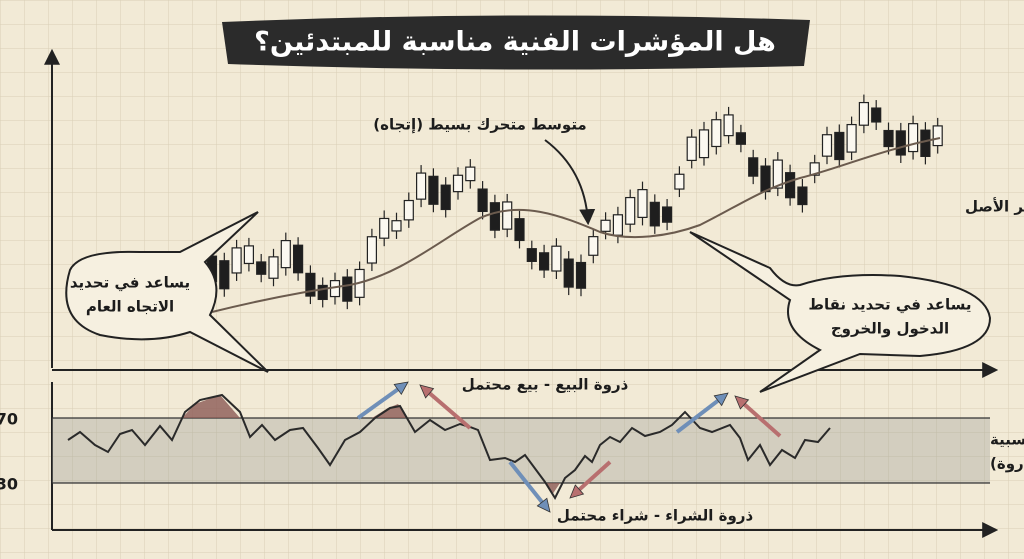  I want to click on moving-average-label: متوسط متحرك بسيط (إتجاه), so click(479, 125).